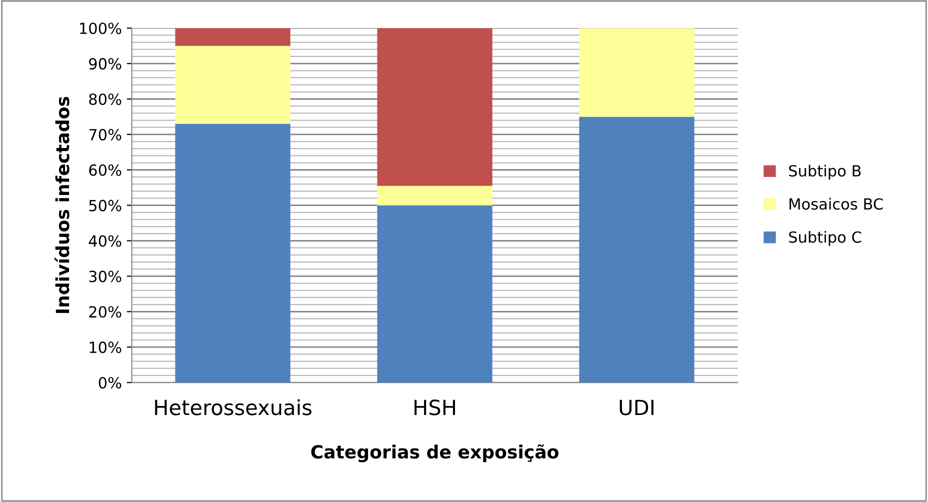 The width and height of the screenshot is (928, 502). Describe the element at coordinates (105, 276) in the screenshot. I see `y-tick-label: 30%` at that location.